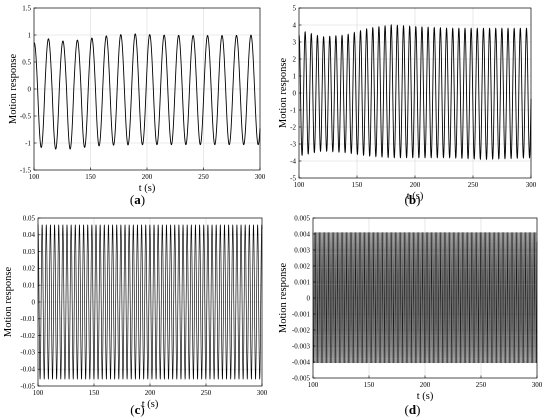  I want to click on y-tick-label: 0.003, so click(302, 250).